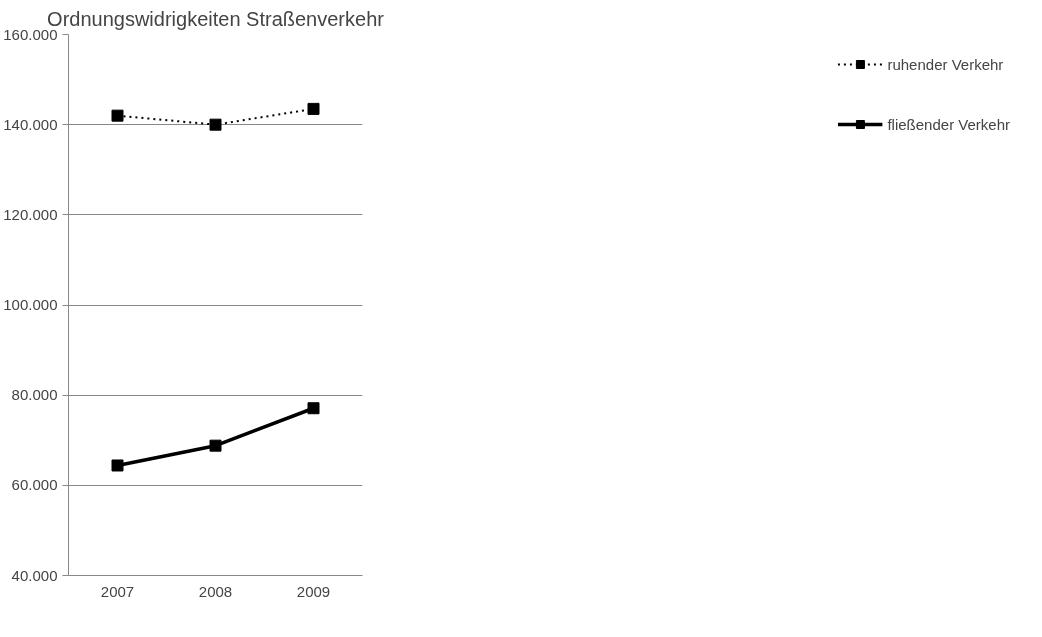 The width and height of the screenshot is (1042, 637). Describe the element at coordinates (34, 395) in the screenshot. I see `y-tick-label: 80.000` at that location.